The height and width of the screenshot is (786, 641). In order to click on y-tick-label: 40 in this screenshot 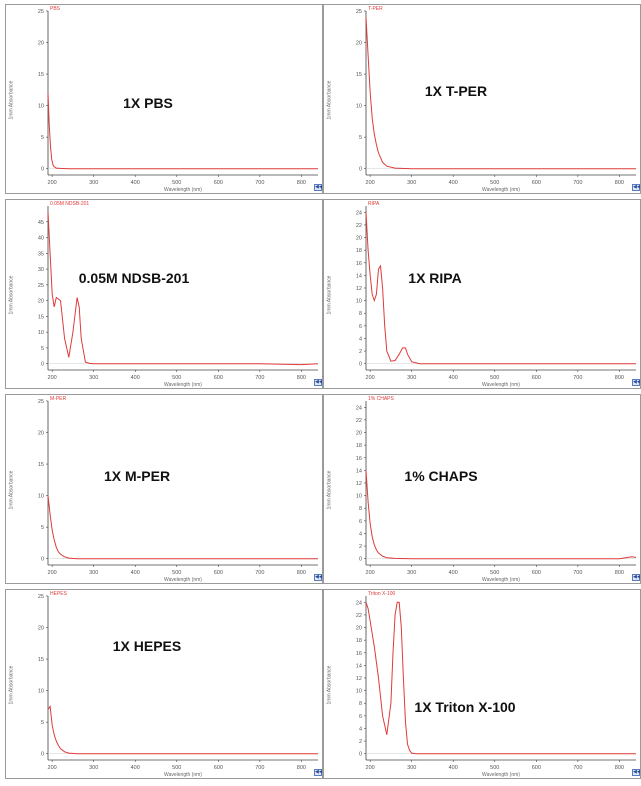, I will do `click(41, 239)`.